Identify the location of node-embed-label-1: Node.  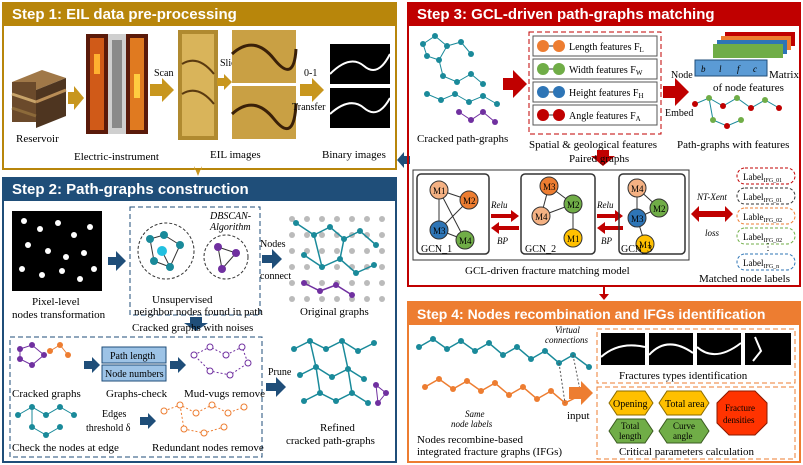
(682, 75).